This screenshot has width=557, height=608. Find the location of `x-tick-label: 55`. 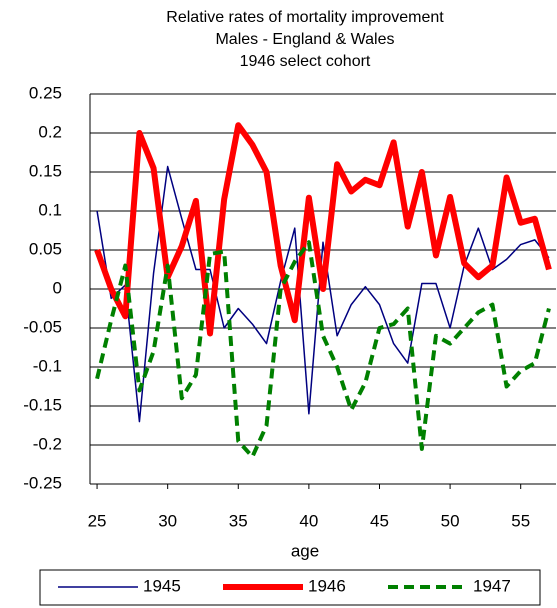

x-tick-label: 55 is located at coordinates (520, 520).